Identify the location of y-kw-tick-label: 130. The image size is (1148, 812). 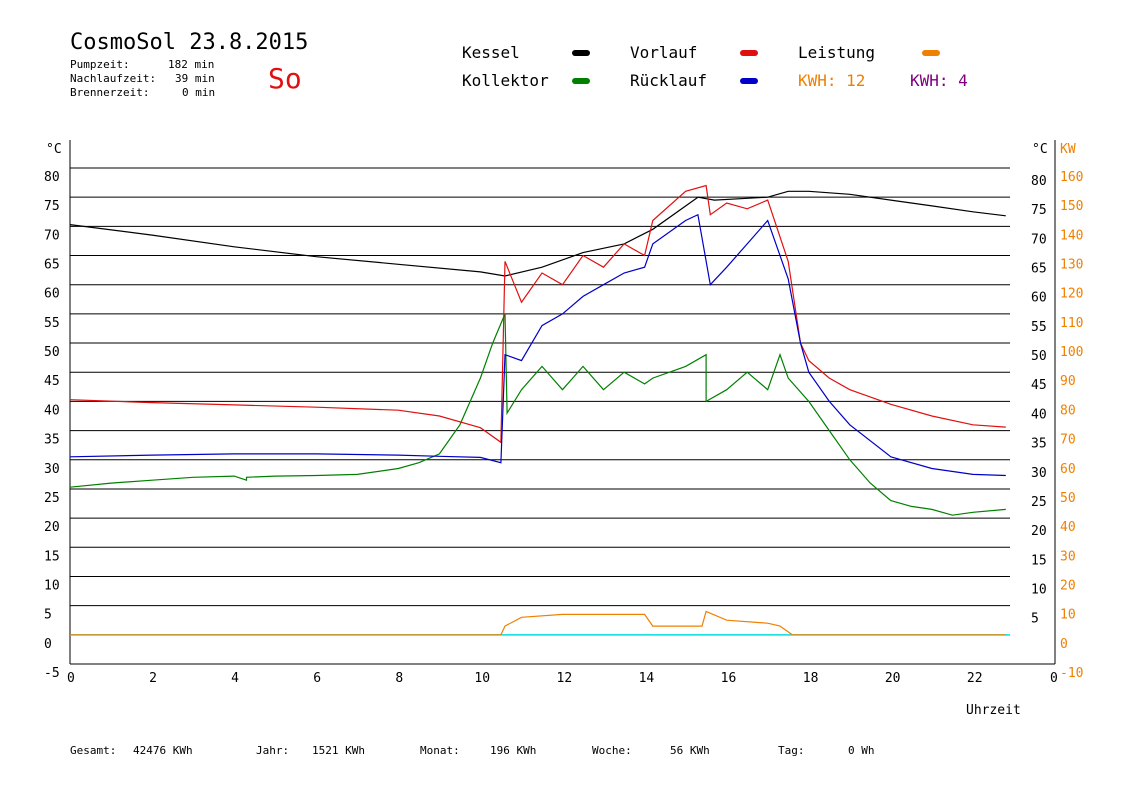
(1071, 265).